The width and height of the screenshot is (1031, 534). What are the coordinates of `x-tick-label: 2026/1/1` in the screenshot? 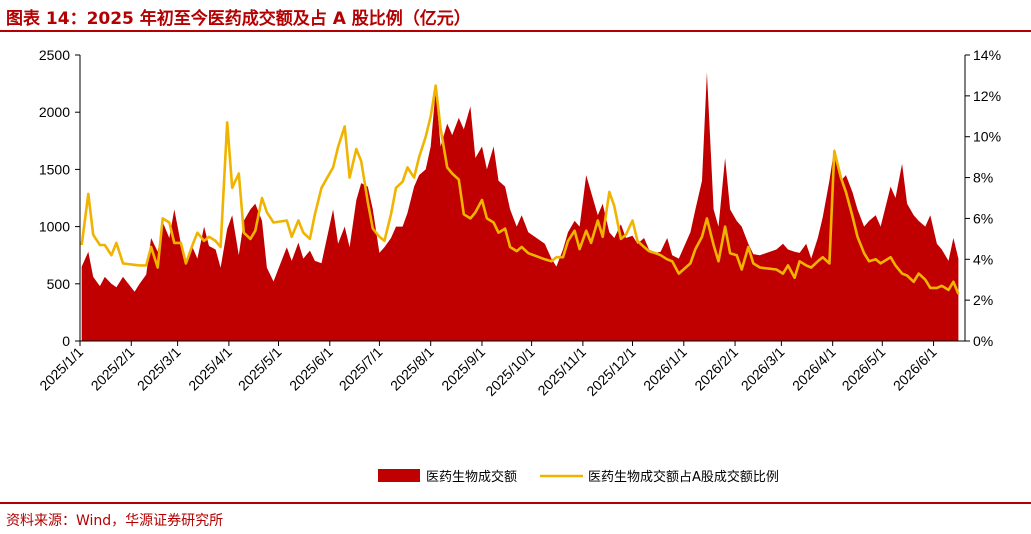 It's located at (665, 369).